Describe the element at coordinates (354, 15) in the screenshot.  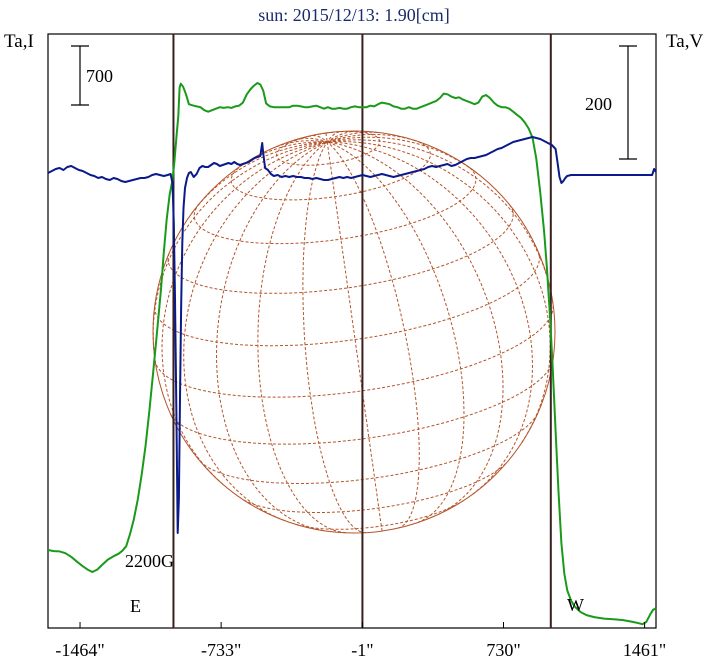
I see `chart-title: sun: 2015/12/13: 1.90[cm]` at that location.